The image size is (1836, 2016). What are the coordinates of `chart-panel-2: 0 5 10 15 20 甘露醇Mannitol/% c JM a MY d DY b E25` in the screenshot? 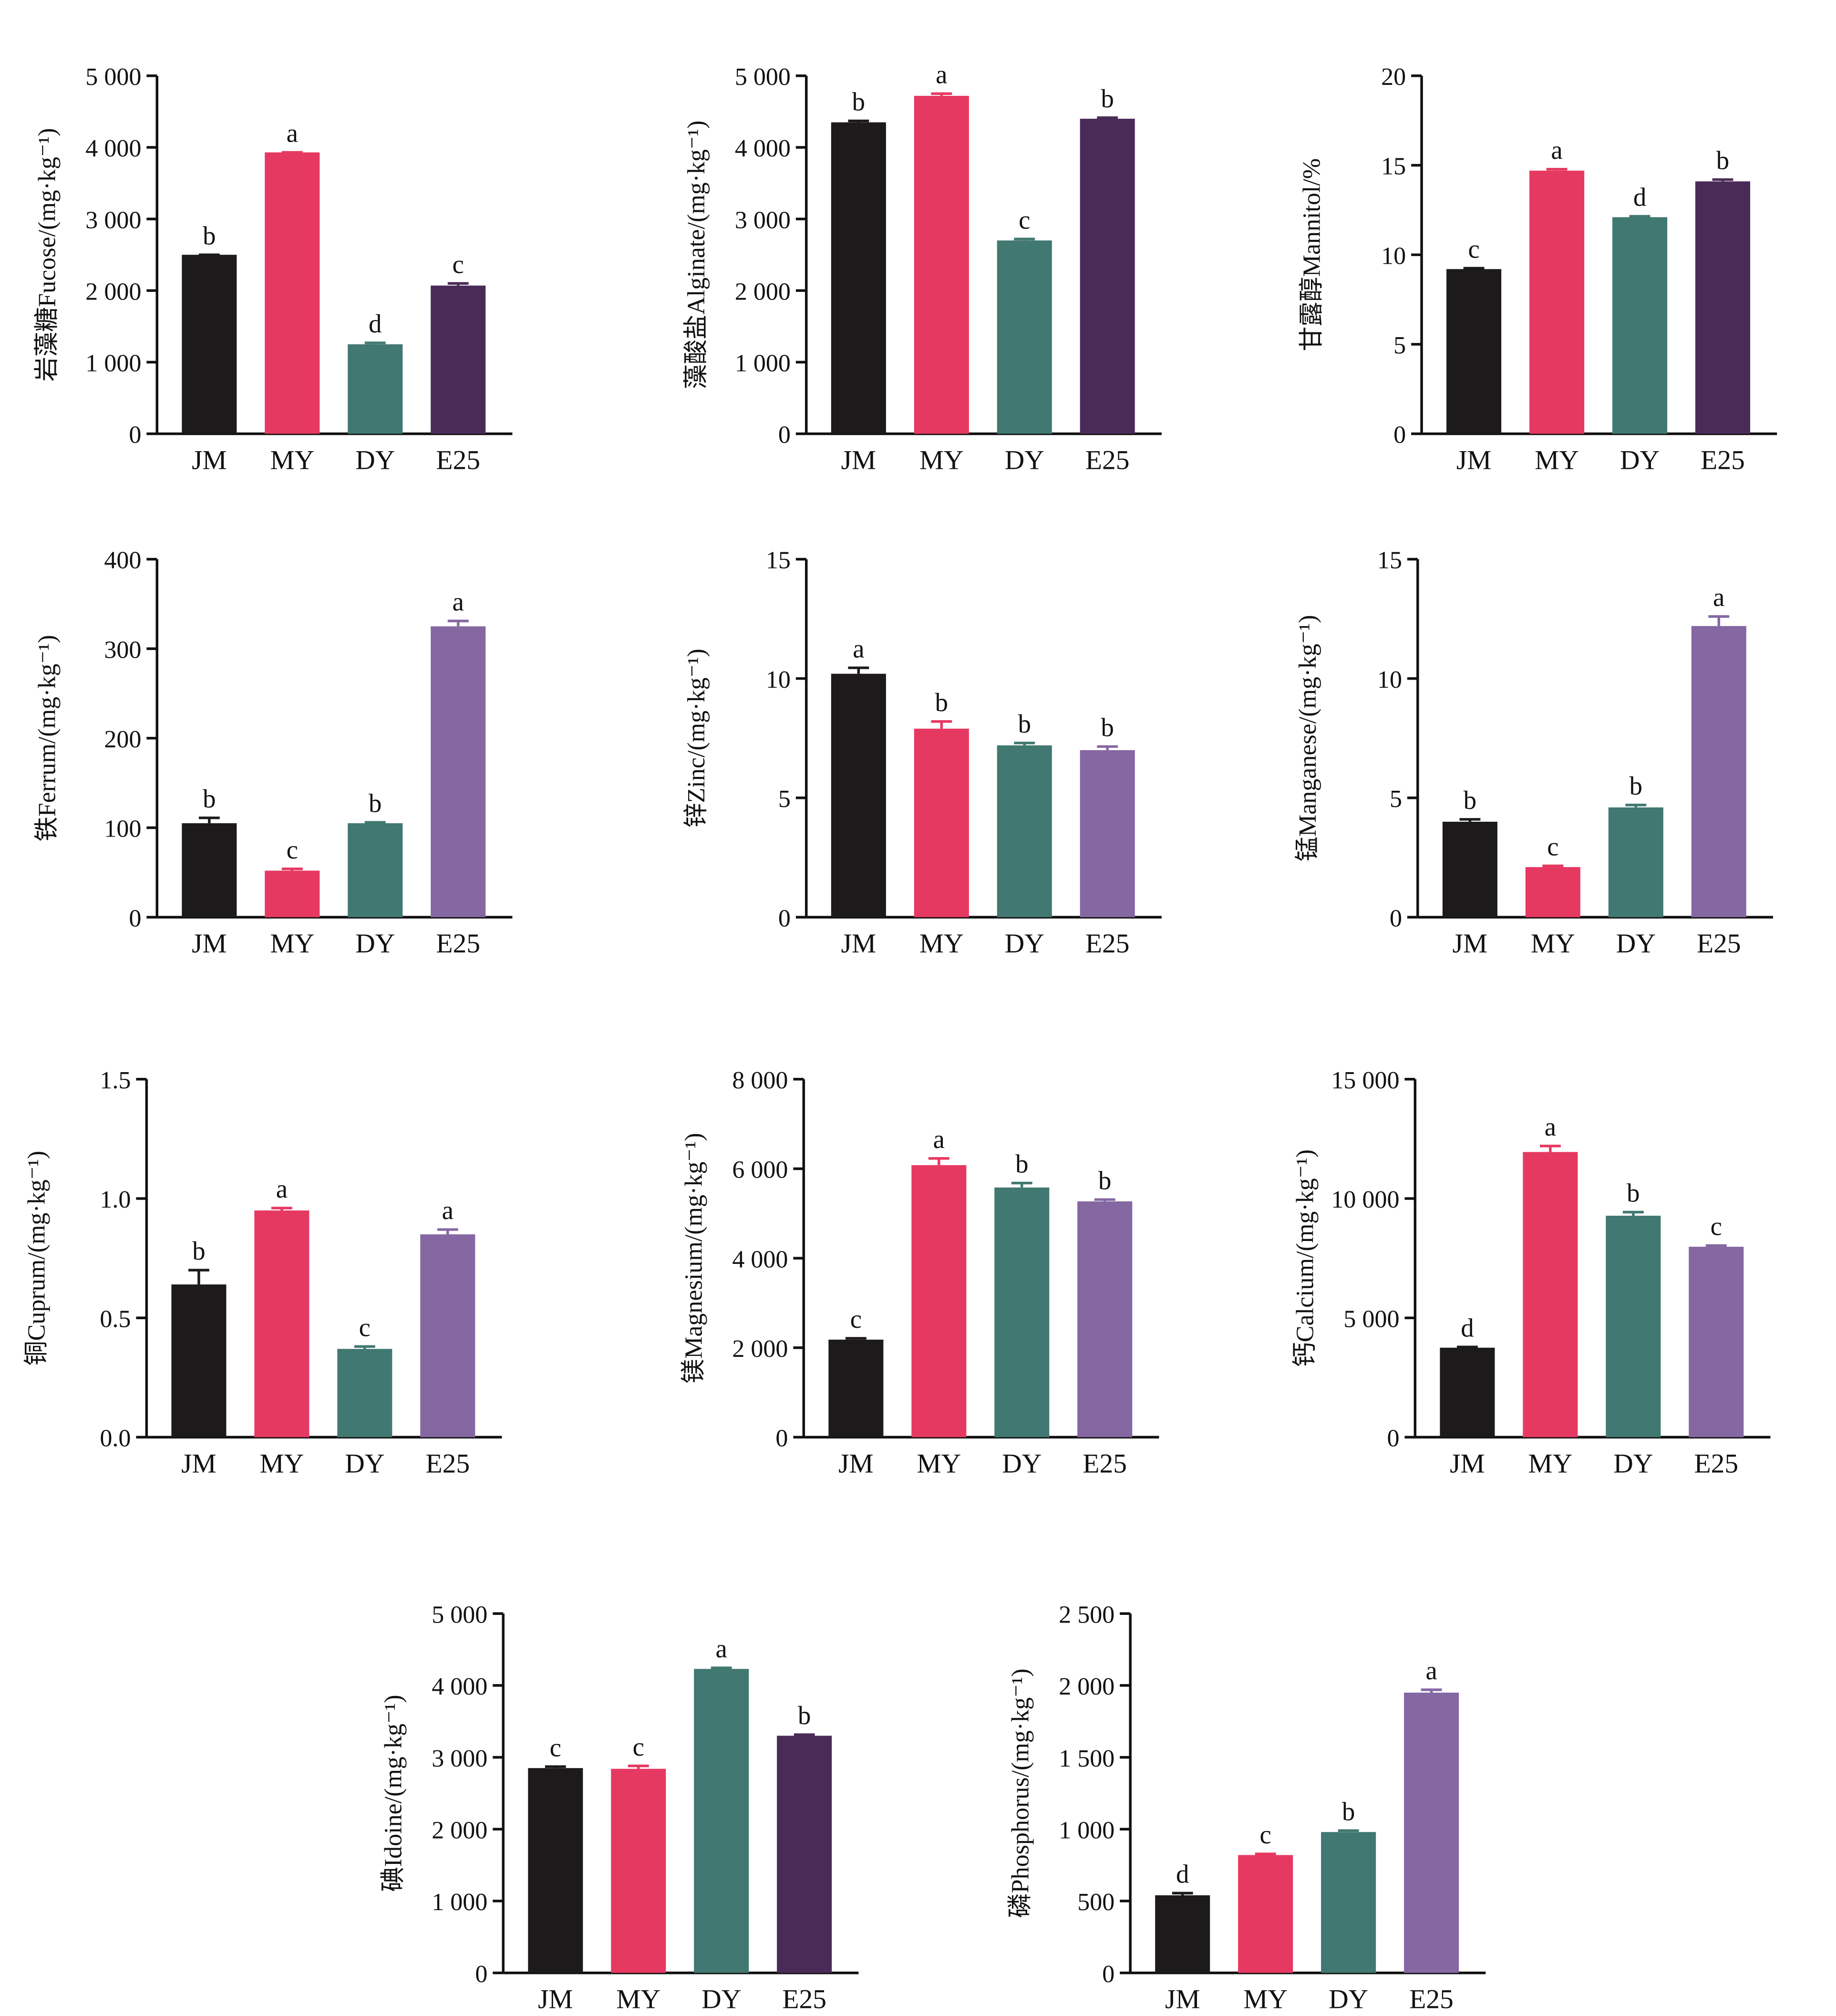 It's located at (1537, 269).